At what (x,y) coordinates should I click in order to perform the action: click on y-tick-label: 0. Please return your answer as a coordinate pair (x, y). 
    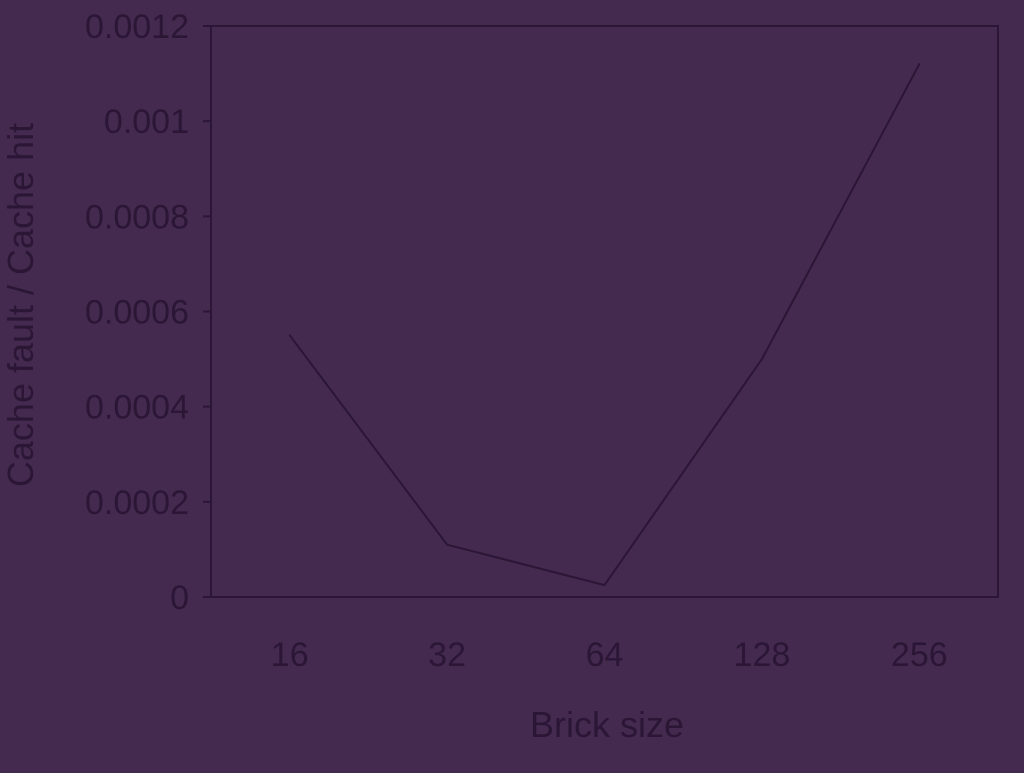
    Looking at the image, I should click on (179, 598).